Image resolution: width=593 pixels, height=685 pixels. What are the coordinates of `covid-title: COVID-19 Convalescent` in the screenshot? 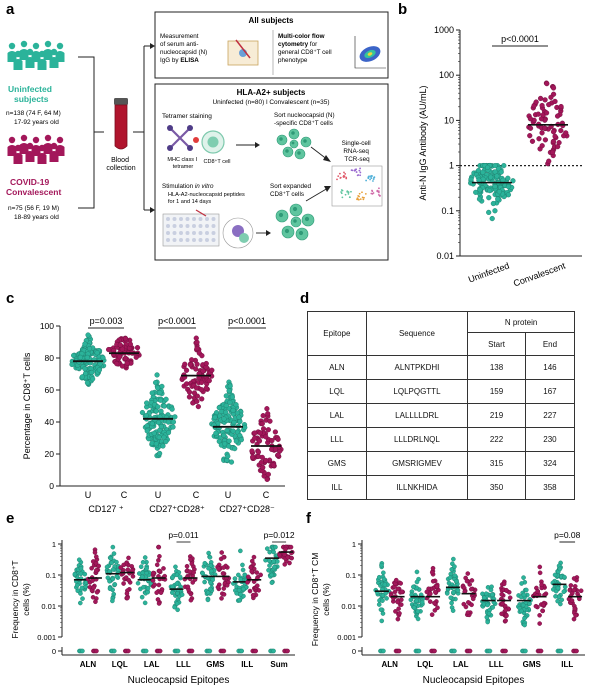 It's located at (33, 187).